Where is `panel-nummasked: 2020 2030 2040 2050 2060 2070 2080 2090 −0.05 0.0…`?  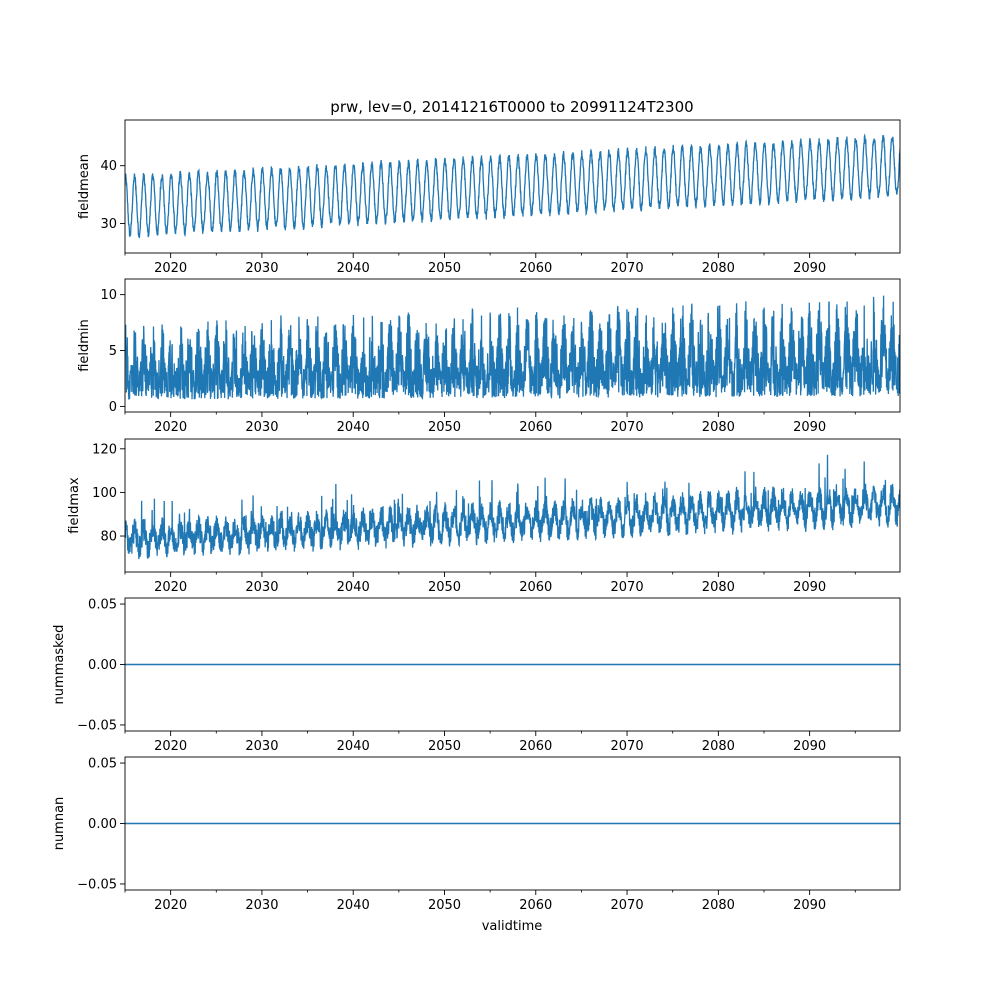 panel-nummasked: 2020 2030 2040 2050 2060 2070 2080 2090 −0.05 0.0… is located at coordinates (476, 676).